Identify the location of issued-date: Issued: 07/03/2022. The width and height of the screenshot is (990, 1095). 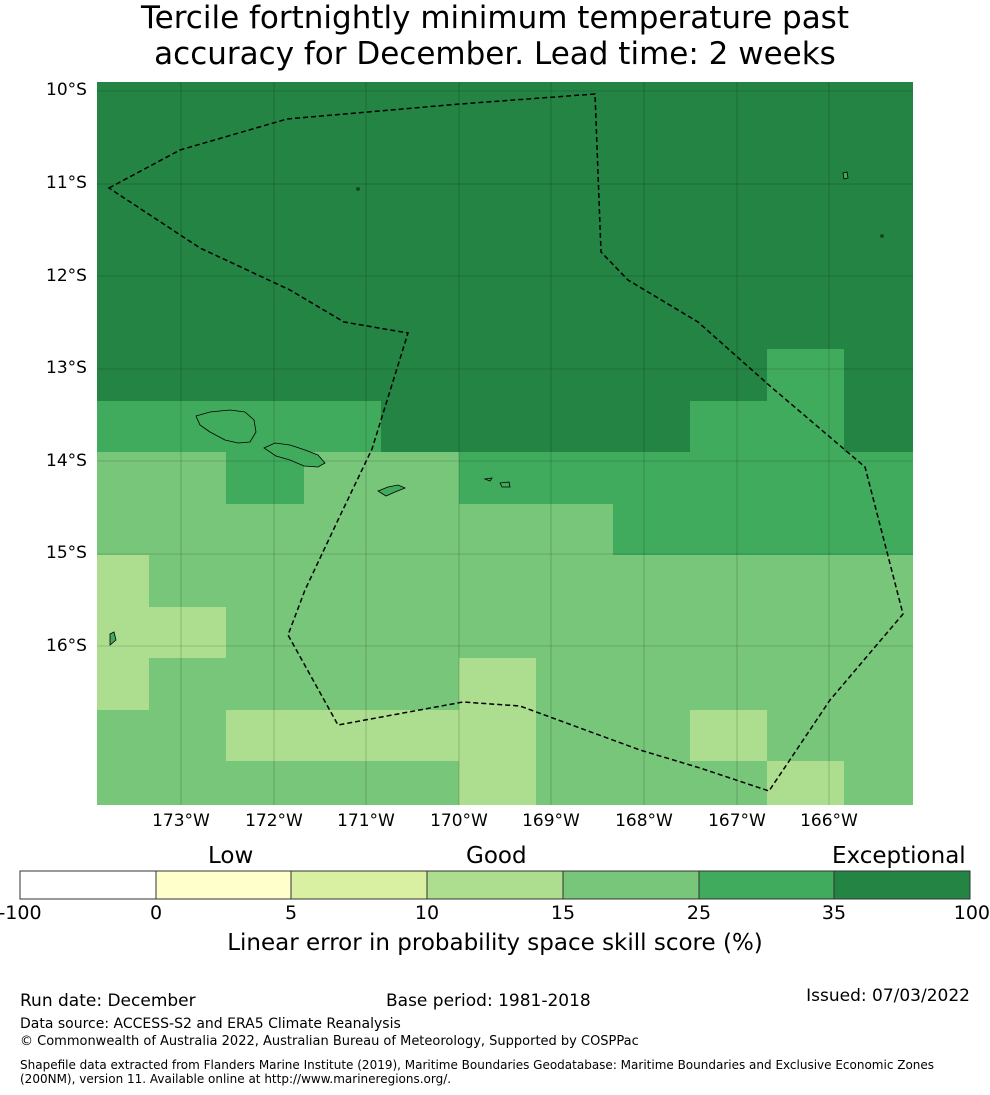
(888, 996).